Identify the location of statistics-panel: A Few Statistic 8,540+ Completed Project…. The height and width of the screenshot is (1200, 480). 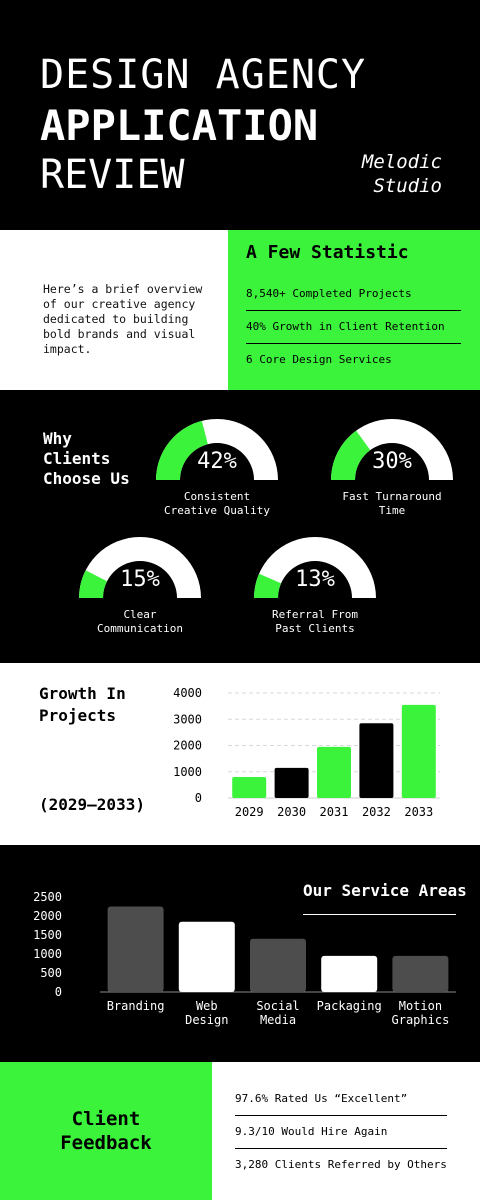
(354, 310).